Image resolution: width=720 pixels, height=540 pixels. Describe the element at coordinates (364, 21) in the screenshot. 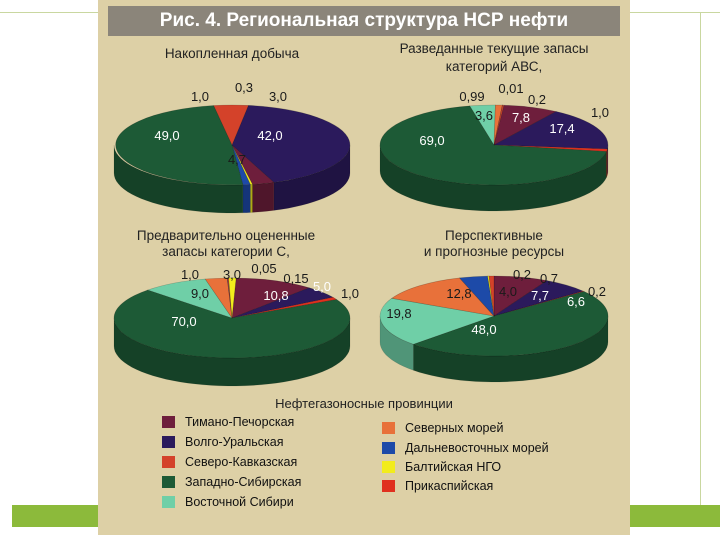

I see `figure-title: Рис. 4. Региональная структура НСР нефти` at that location.